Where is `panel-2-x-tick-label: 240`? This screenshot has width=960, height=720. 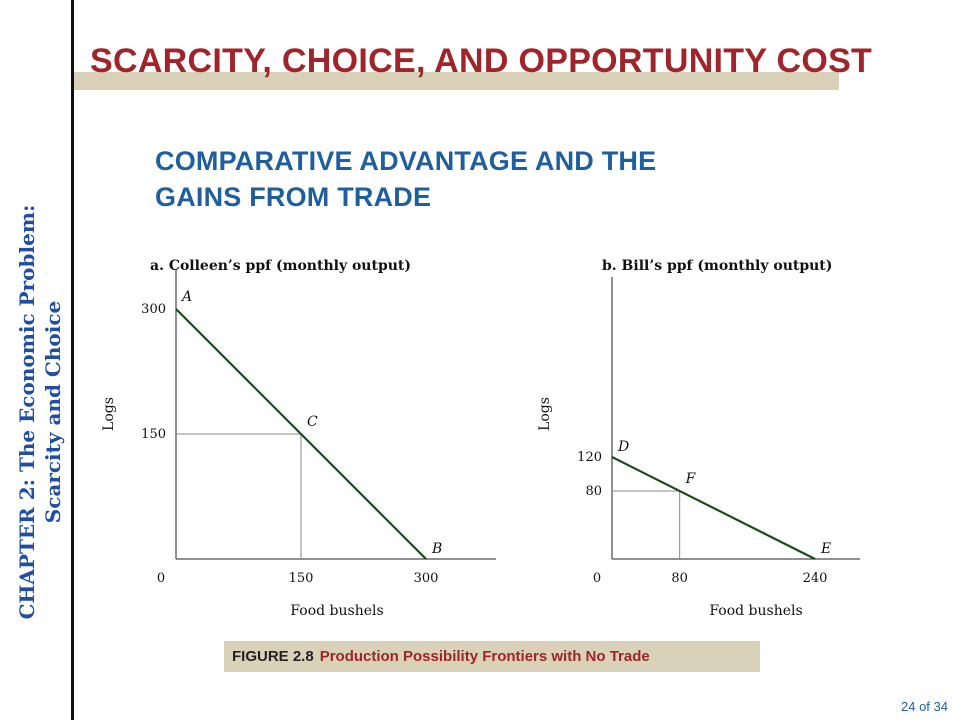
panel-2-x-tick-label: 240 is located at coordinates (815, 578).